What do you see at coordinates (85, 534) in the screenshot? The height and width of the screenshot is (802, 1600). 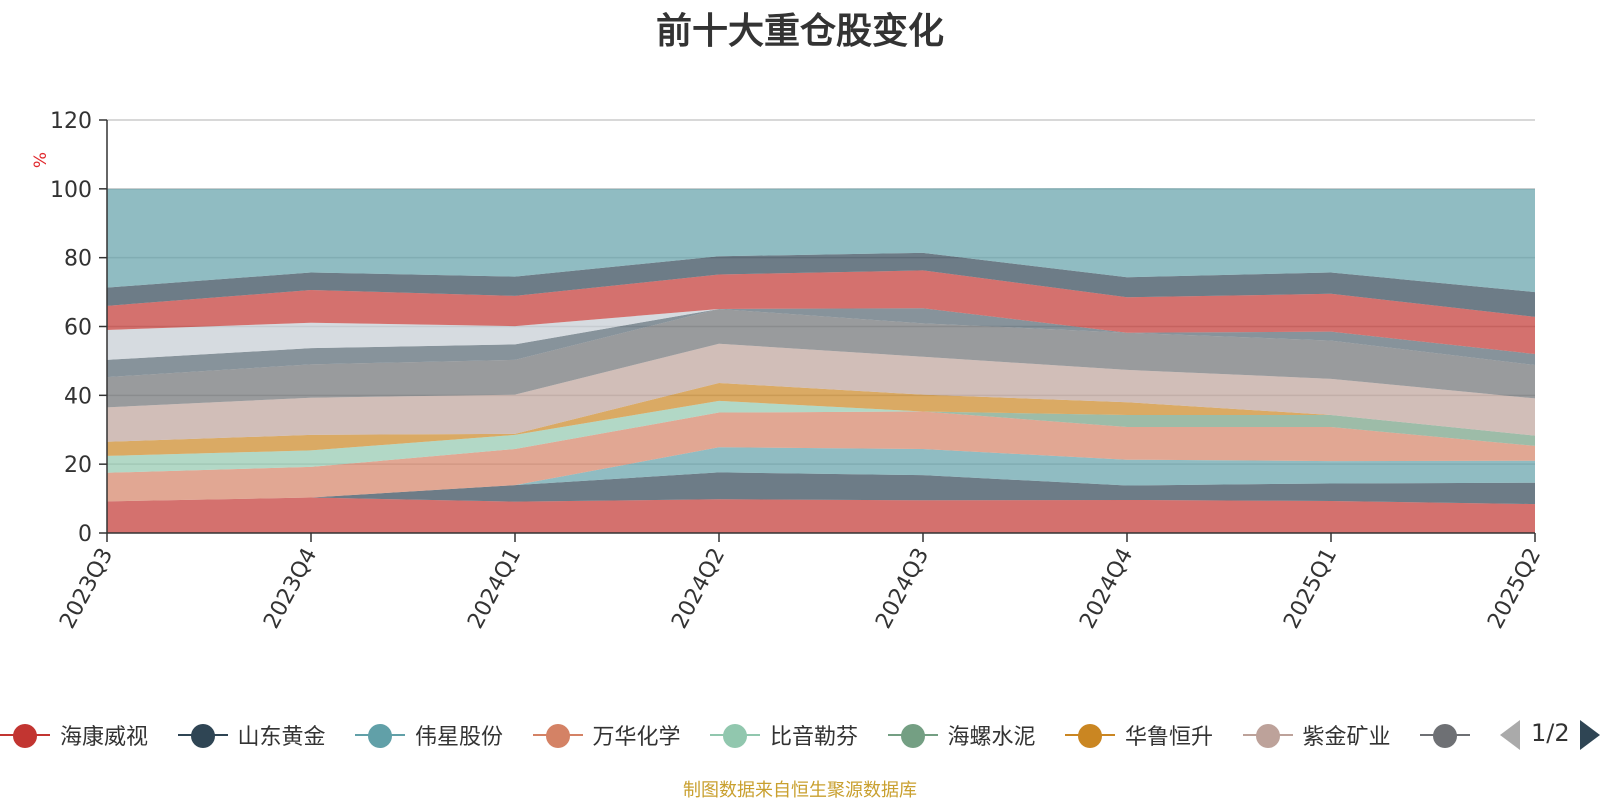 I see `y-tick-label: 0` at bounding box center [85, 534].